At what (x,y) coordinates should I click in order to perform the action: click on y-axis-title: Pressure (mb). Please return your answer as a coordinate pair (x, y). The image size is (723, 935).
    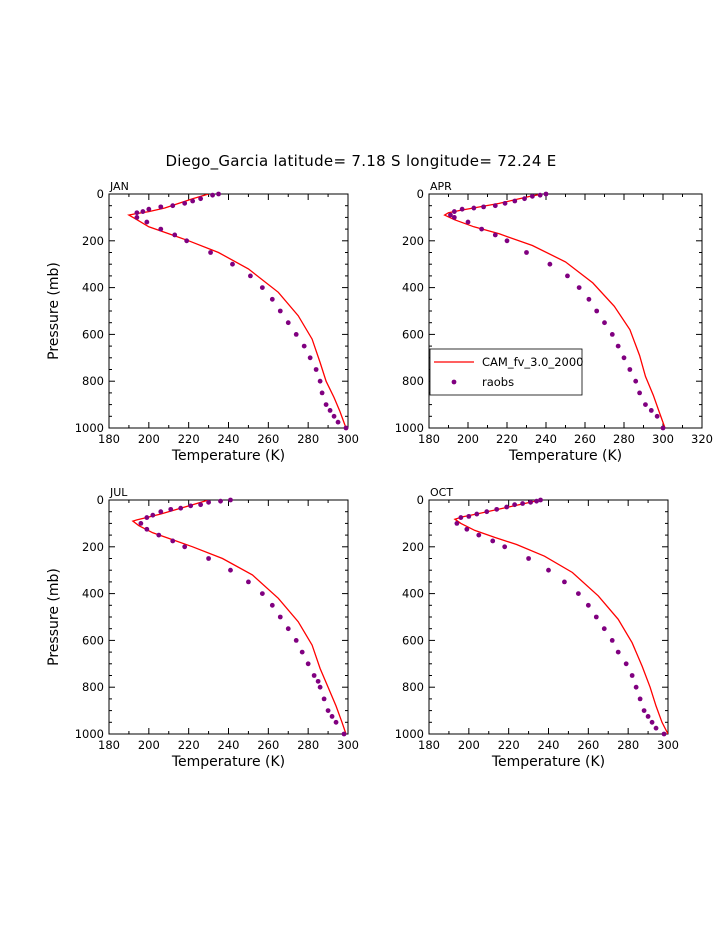
    Looking at the image, I should click on (54, 617).